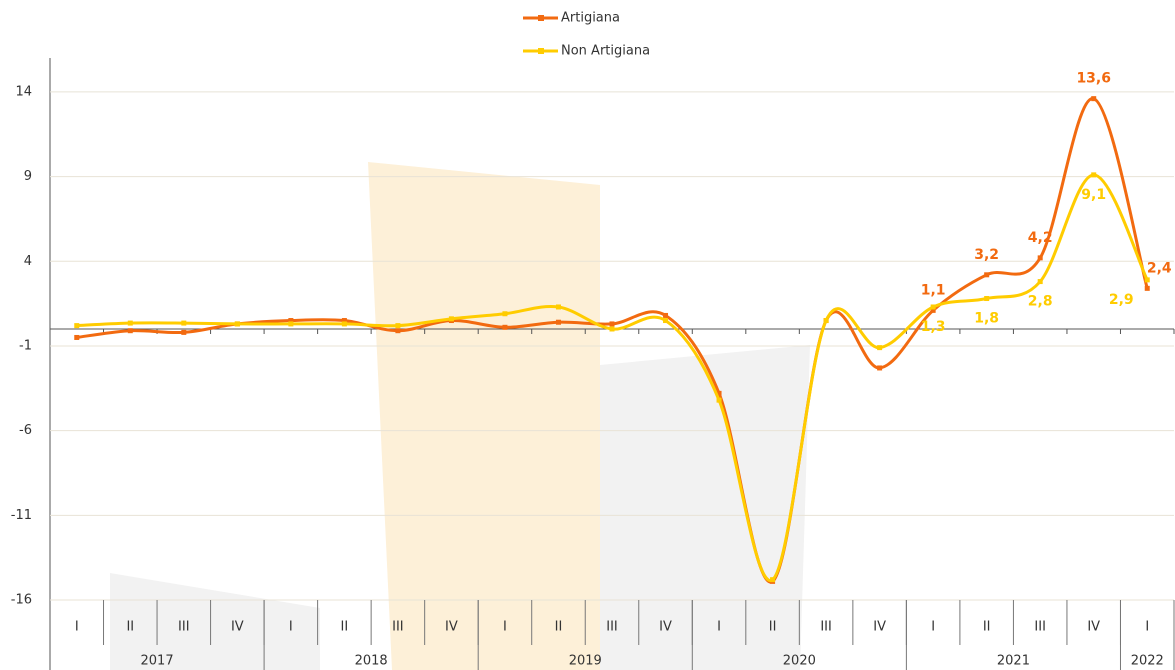  I want to click on value-label: 1,8, so click(986, 319).